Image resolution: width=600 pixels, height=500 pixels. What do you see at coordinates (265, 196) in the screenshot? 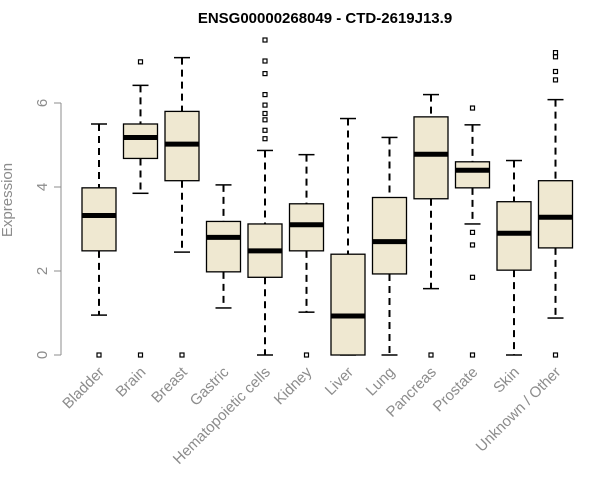
I see `box-hematopoietic-cells` at bounding box center [265, 196].